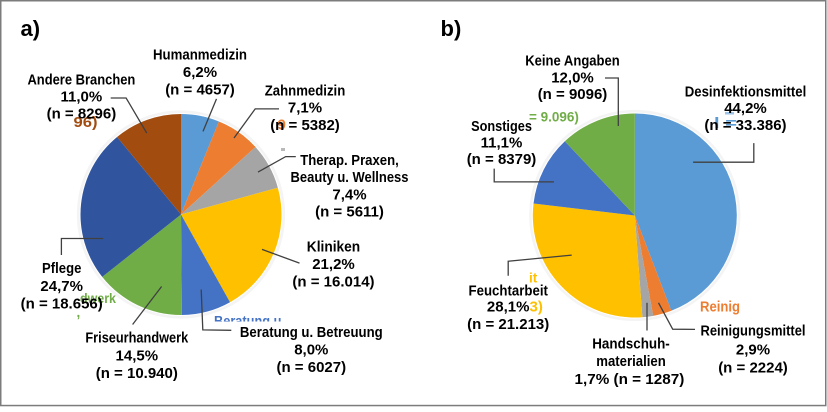 The height and width of the screenshot is (412, 827). Describe the element at coordinates (572, 61) in the screenshot. I see `svg-text: Keine Angaben` at that location.